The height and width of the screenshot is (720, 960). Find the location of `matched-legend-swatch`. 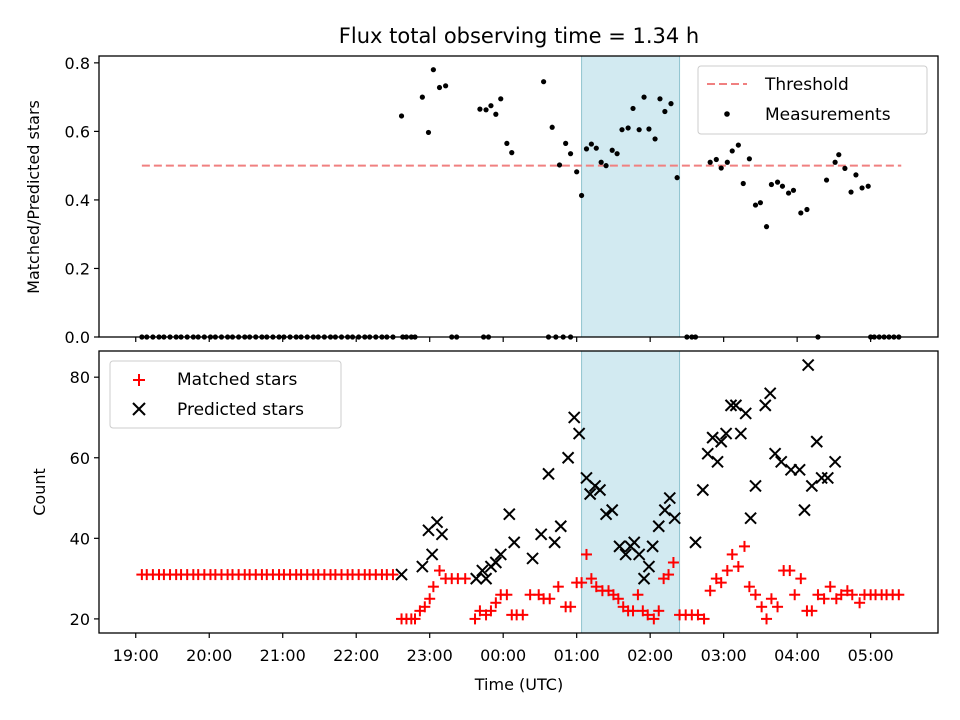

matched-legend-swatch is located at coordinates (139, 380).